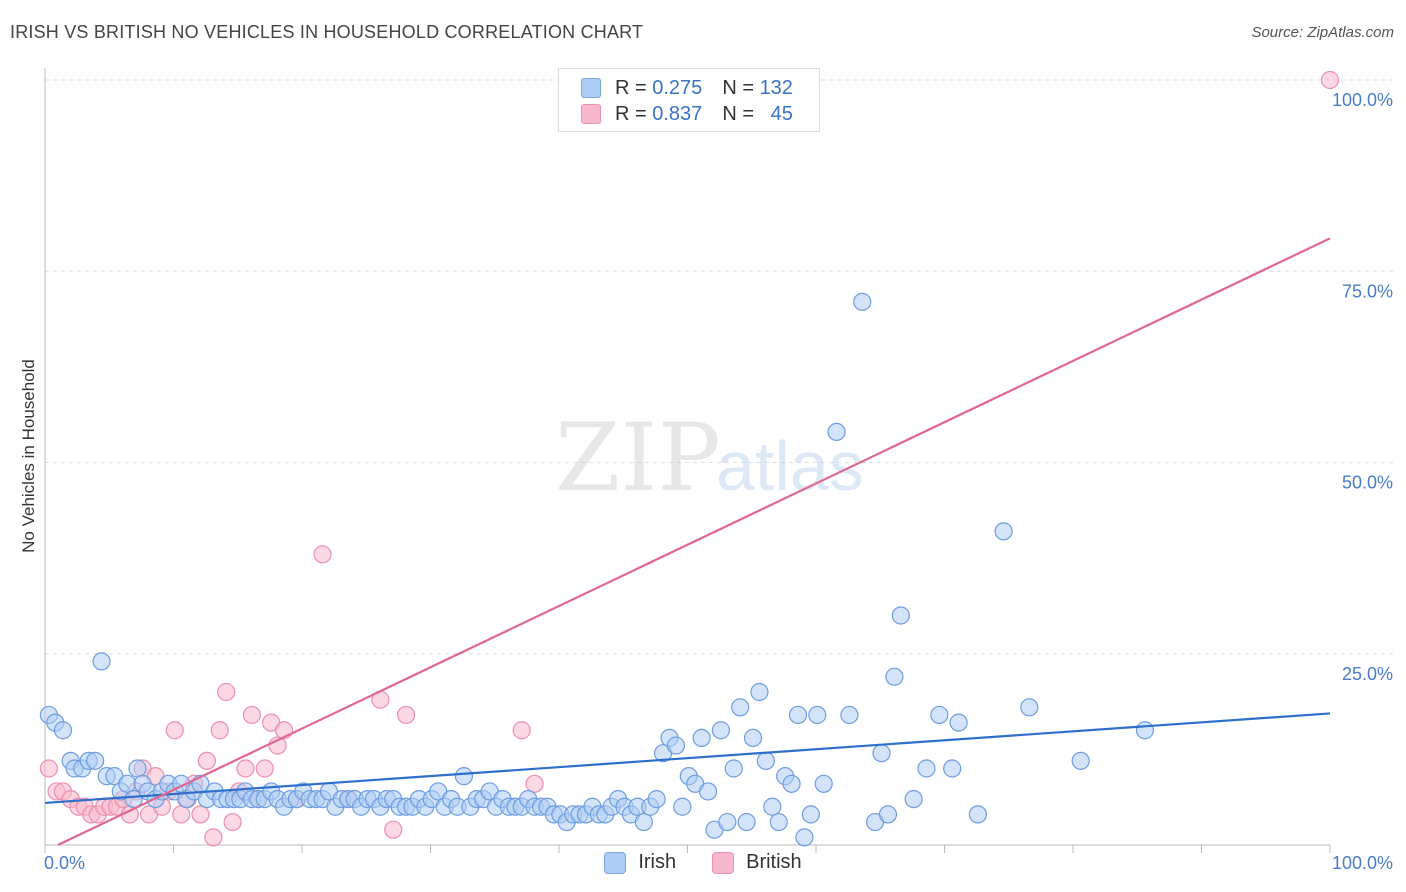 Image resolution: width=1406 pixels, height=892 pixels. What do you see at coordinates (738, 87) in the screenshot?
I see `irish-n-label: N =` at bounding box center [738, 87].